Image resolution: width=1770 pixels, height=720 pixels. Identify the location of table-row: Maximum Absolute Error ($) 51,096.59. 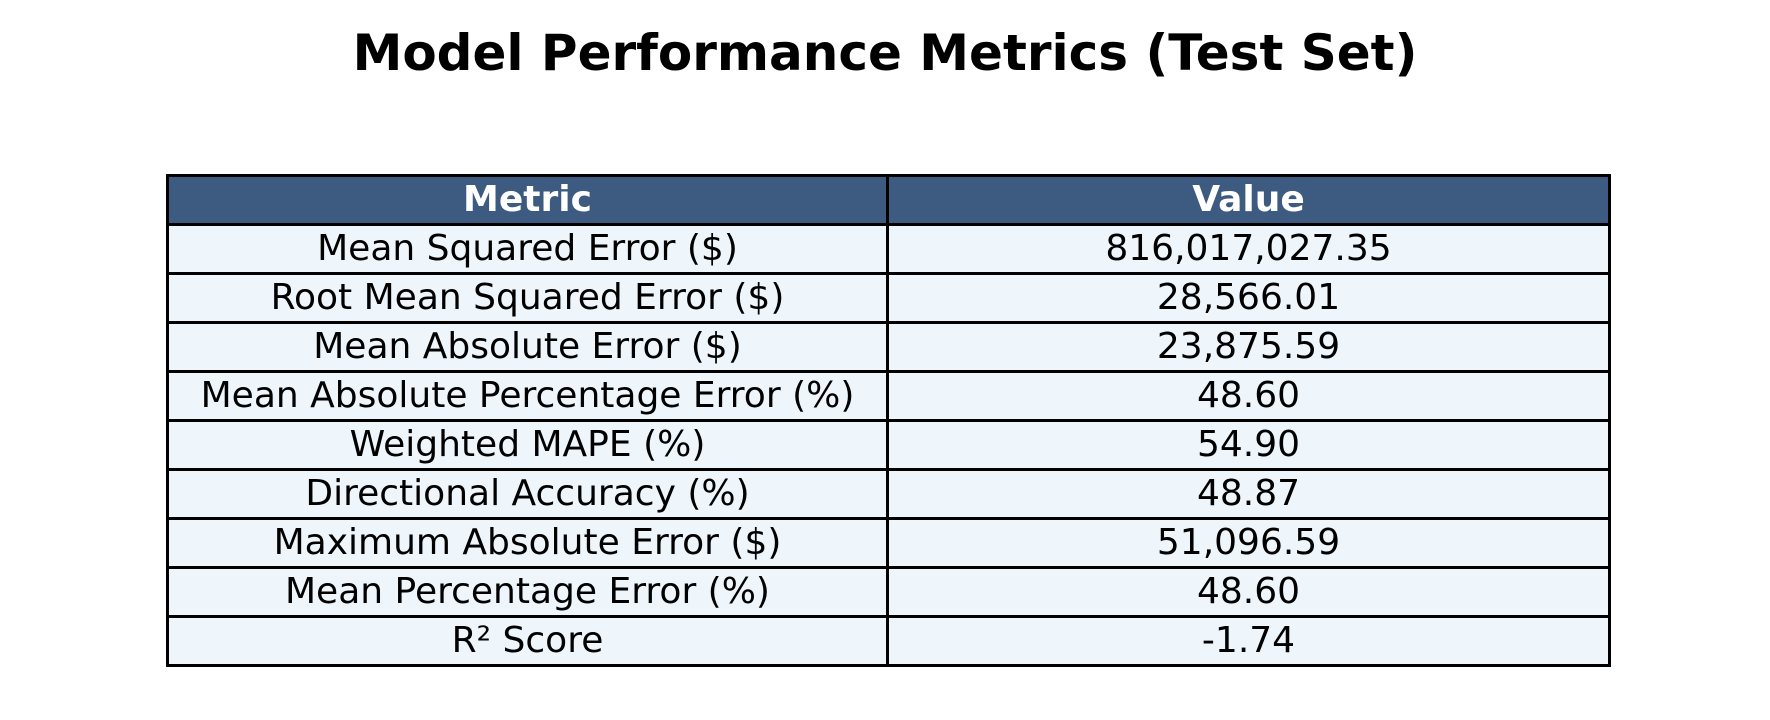
(888, 543).